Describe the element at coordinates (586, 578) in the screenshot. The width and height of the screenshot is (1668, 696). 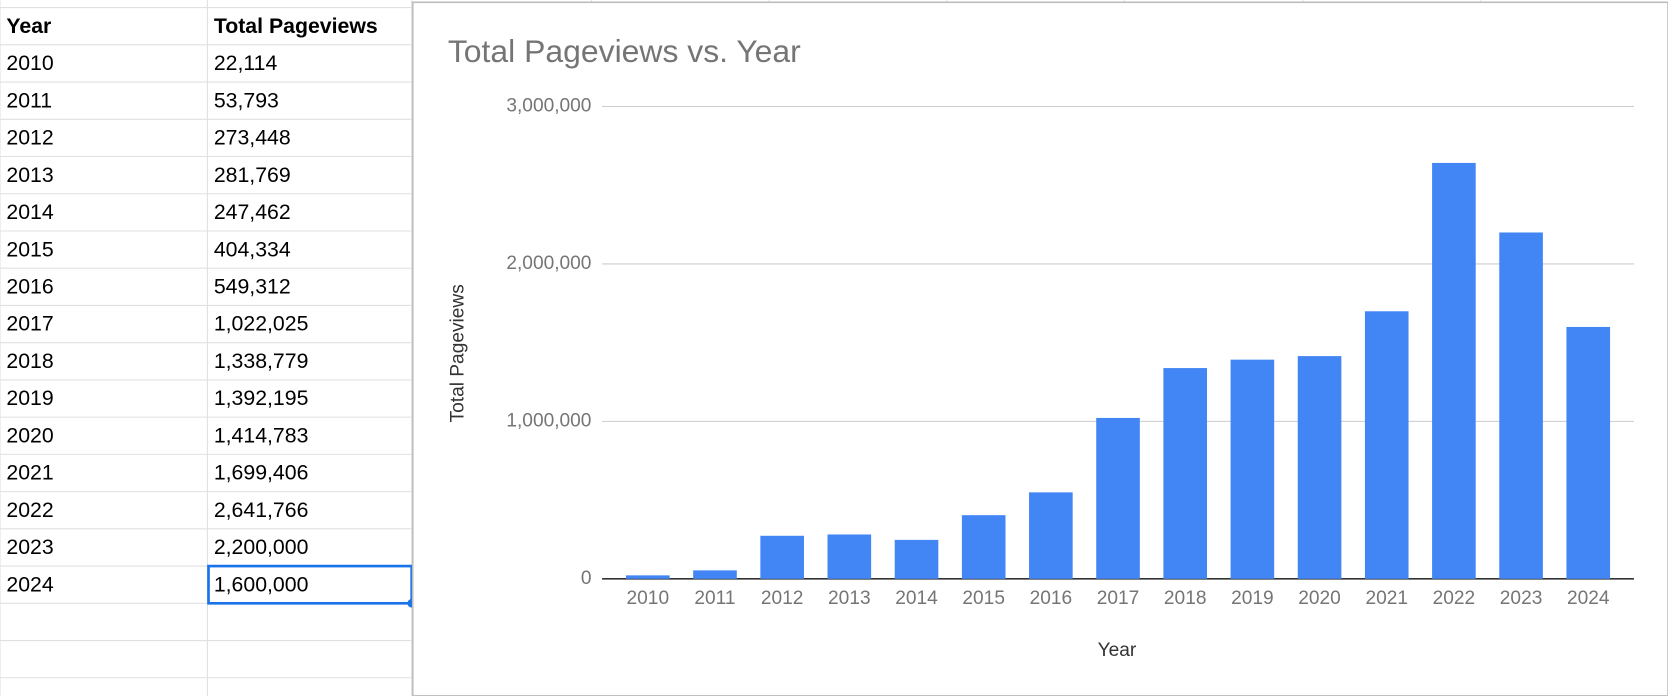
I see `y-tick-label: 0` at that location.